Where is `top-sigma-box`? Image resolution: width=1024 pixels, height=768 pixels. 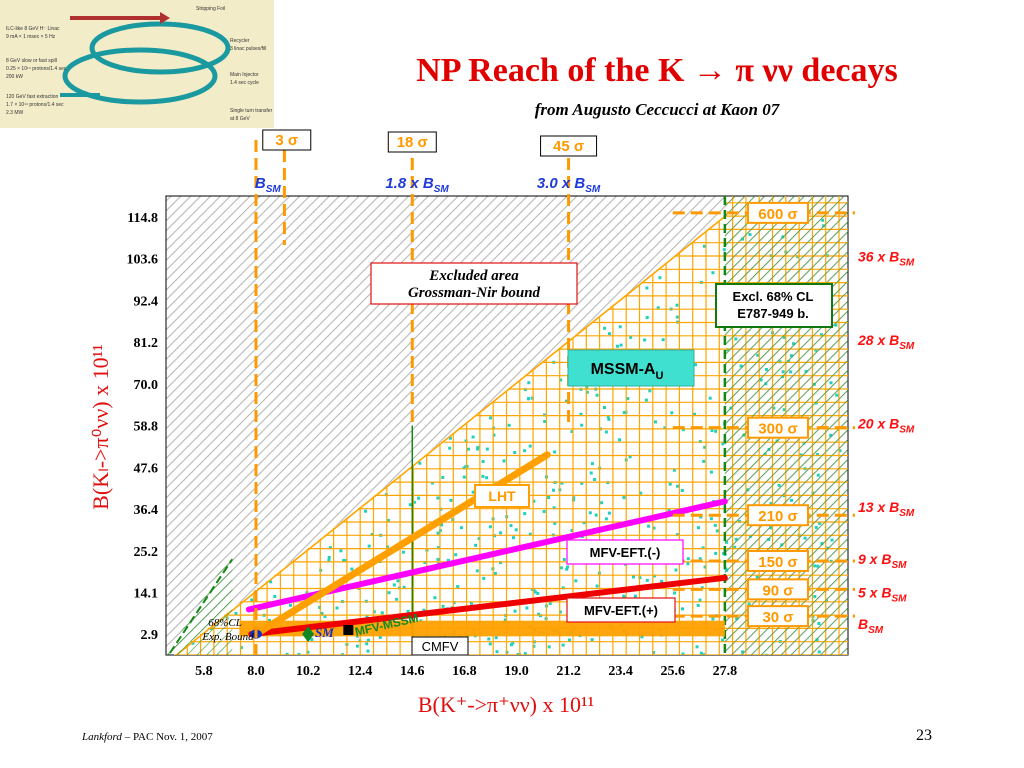 top-sigma-box is located at coordinates (412, 142).